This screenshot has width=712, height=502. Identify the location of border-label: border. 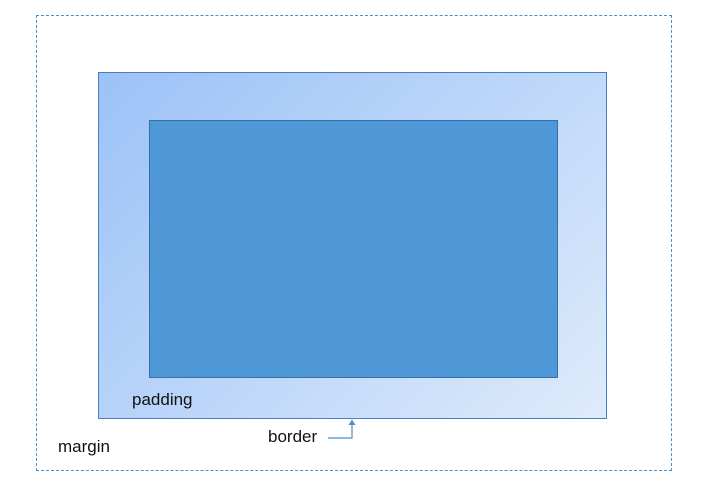
(293, 436).